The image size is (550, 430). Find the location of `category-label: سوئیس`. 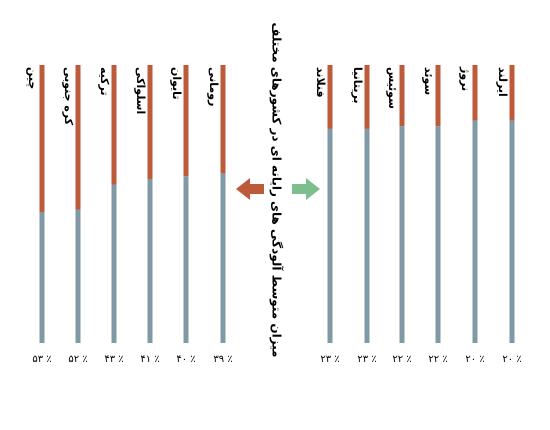

category-label: سوئیس is located at coordinates (392, 88).